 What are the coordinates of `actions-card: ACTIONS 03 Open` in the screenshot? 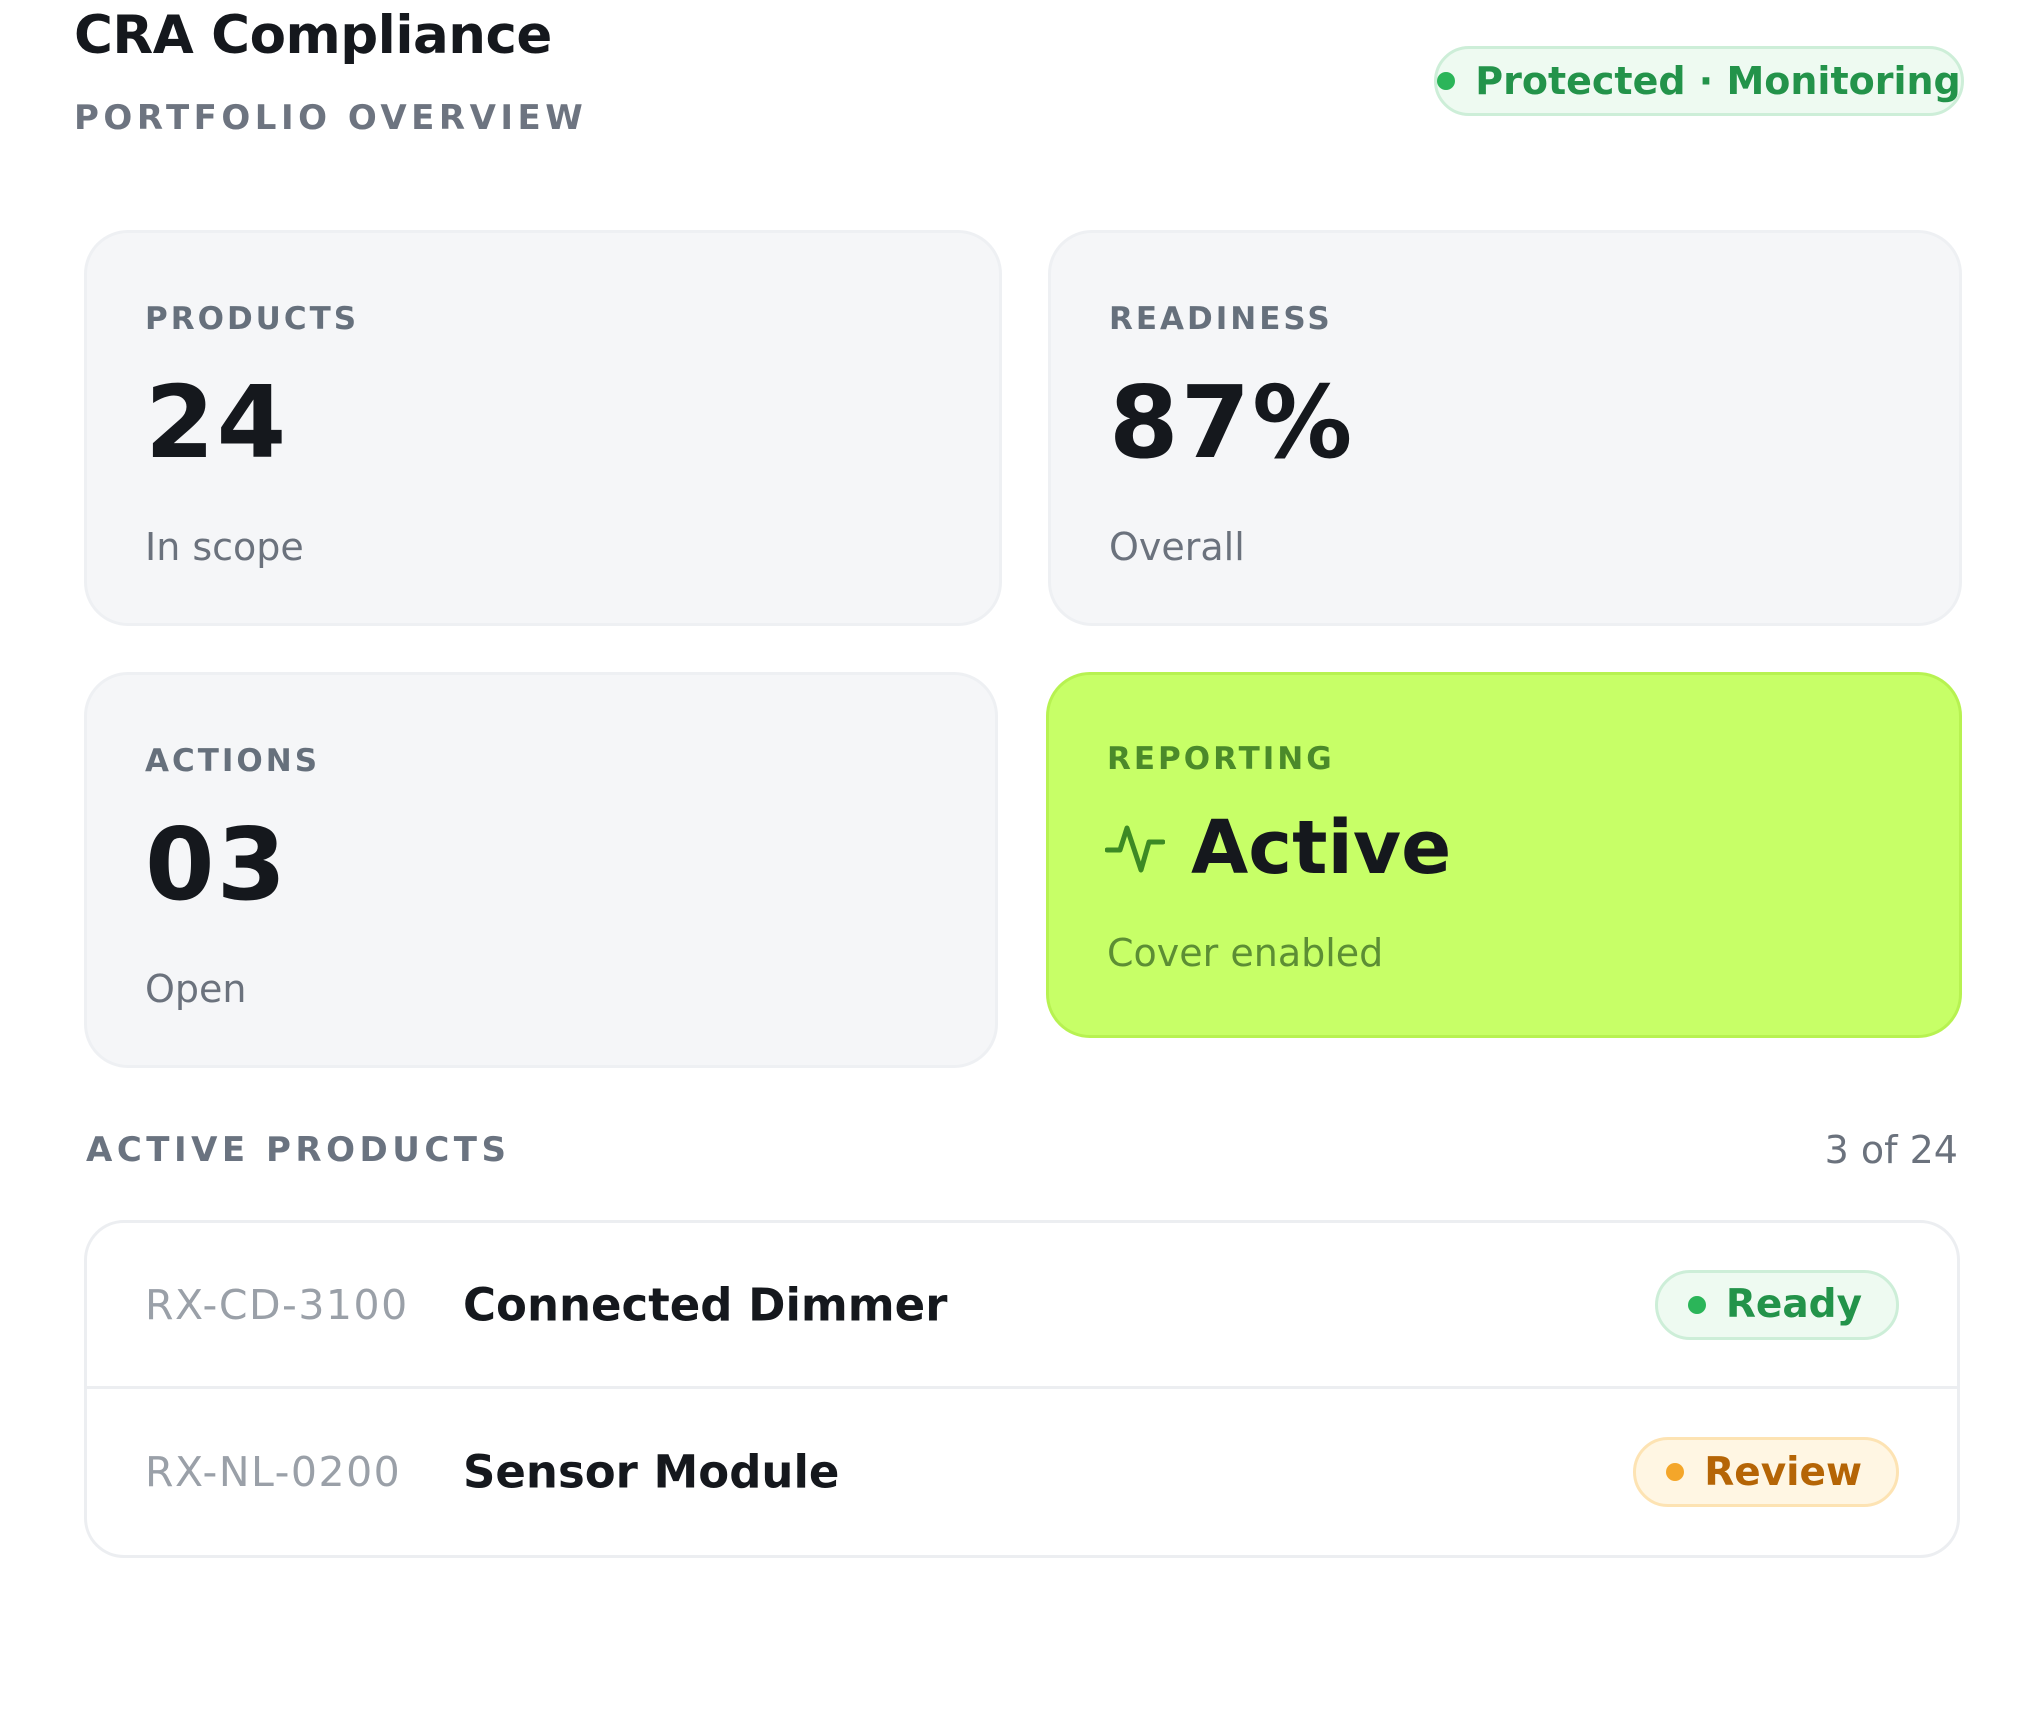 It's located at (541, 870).